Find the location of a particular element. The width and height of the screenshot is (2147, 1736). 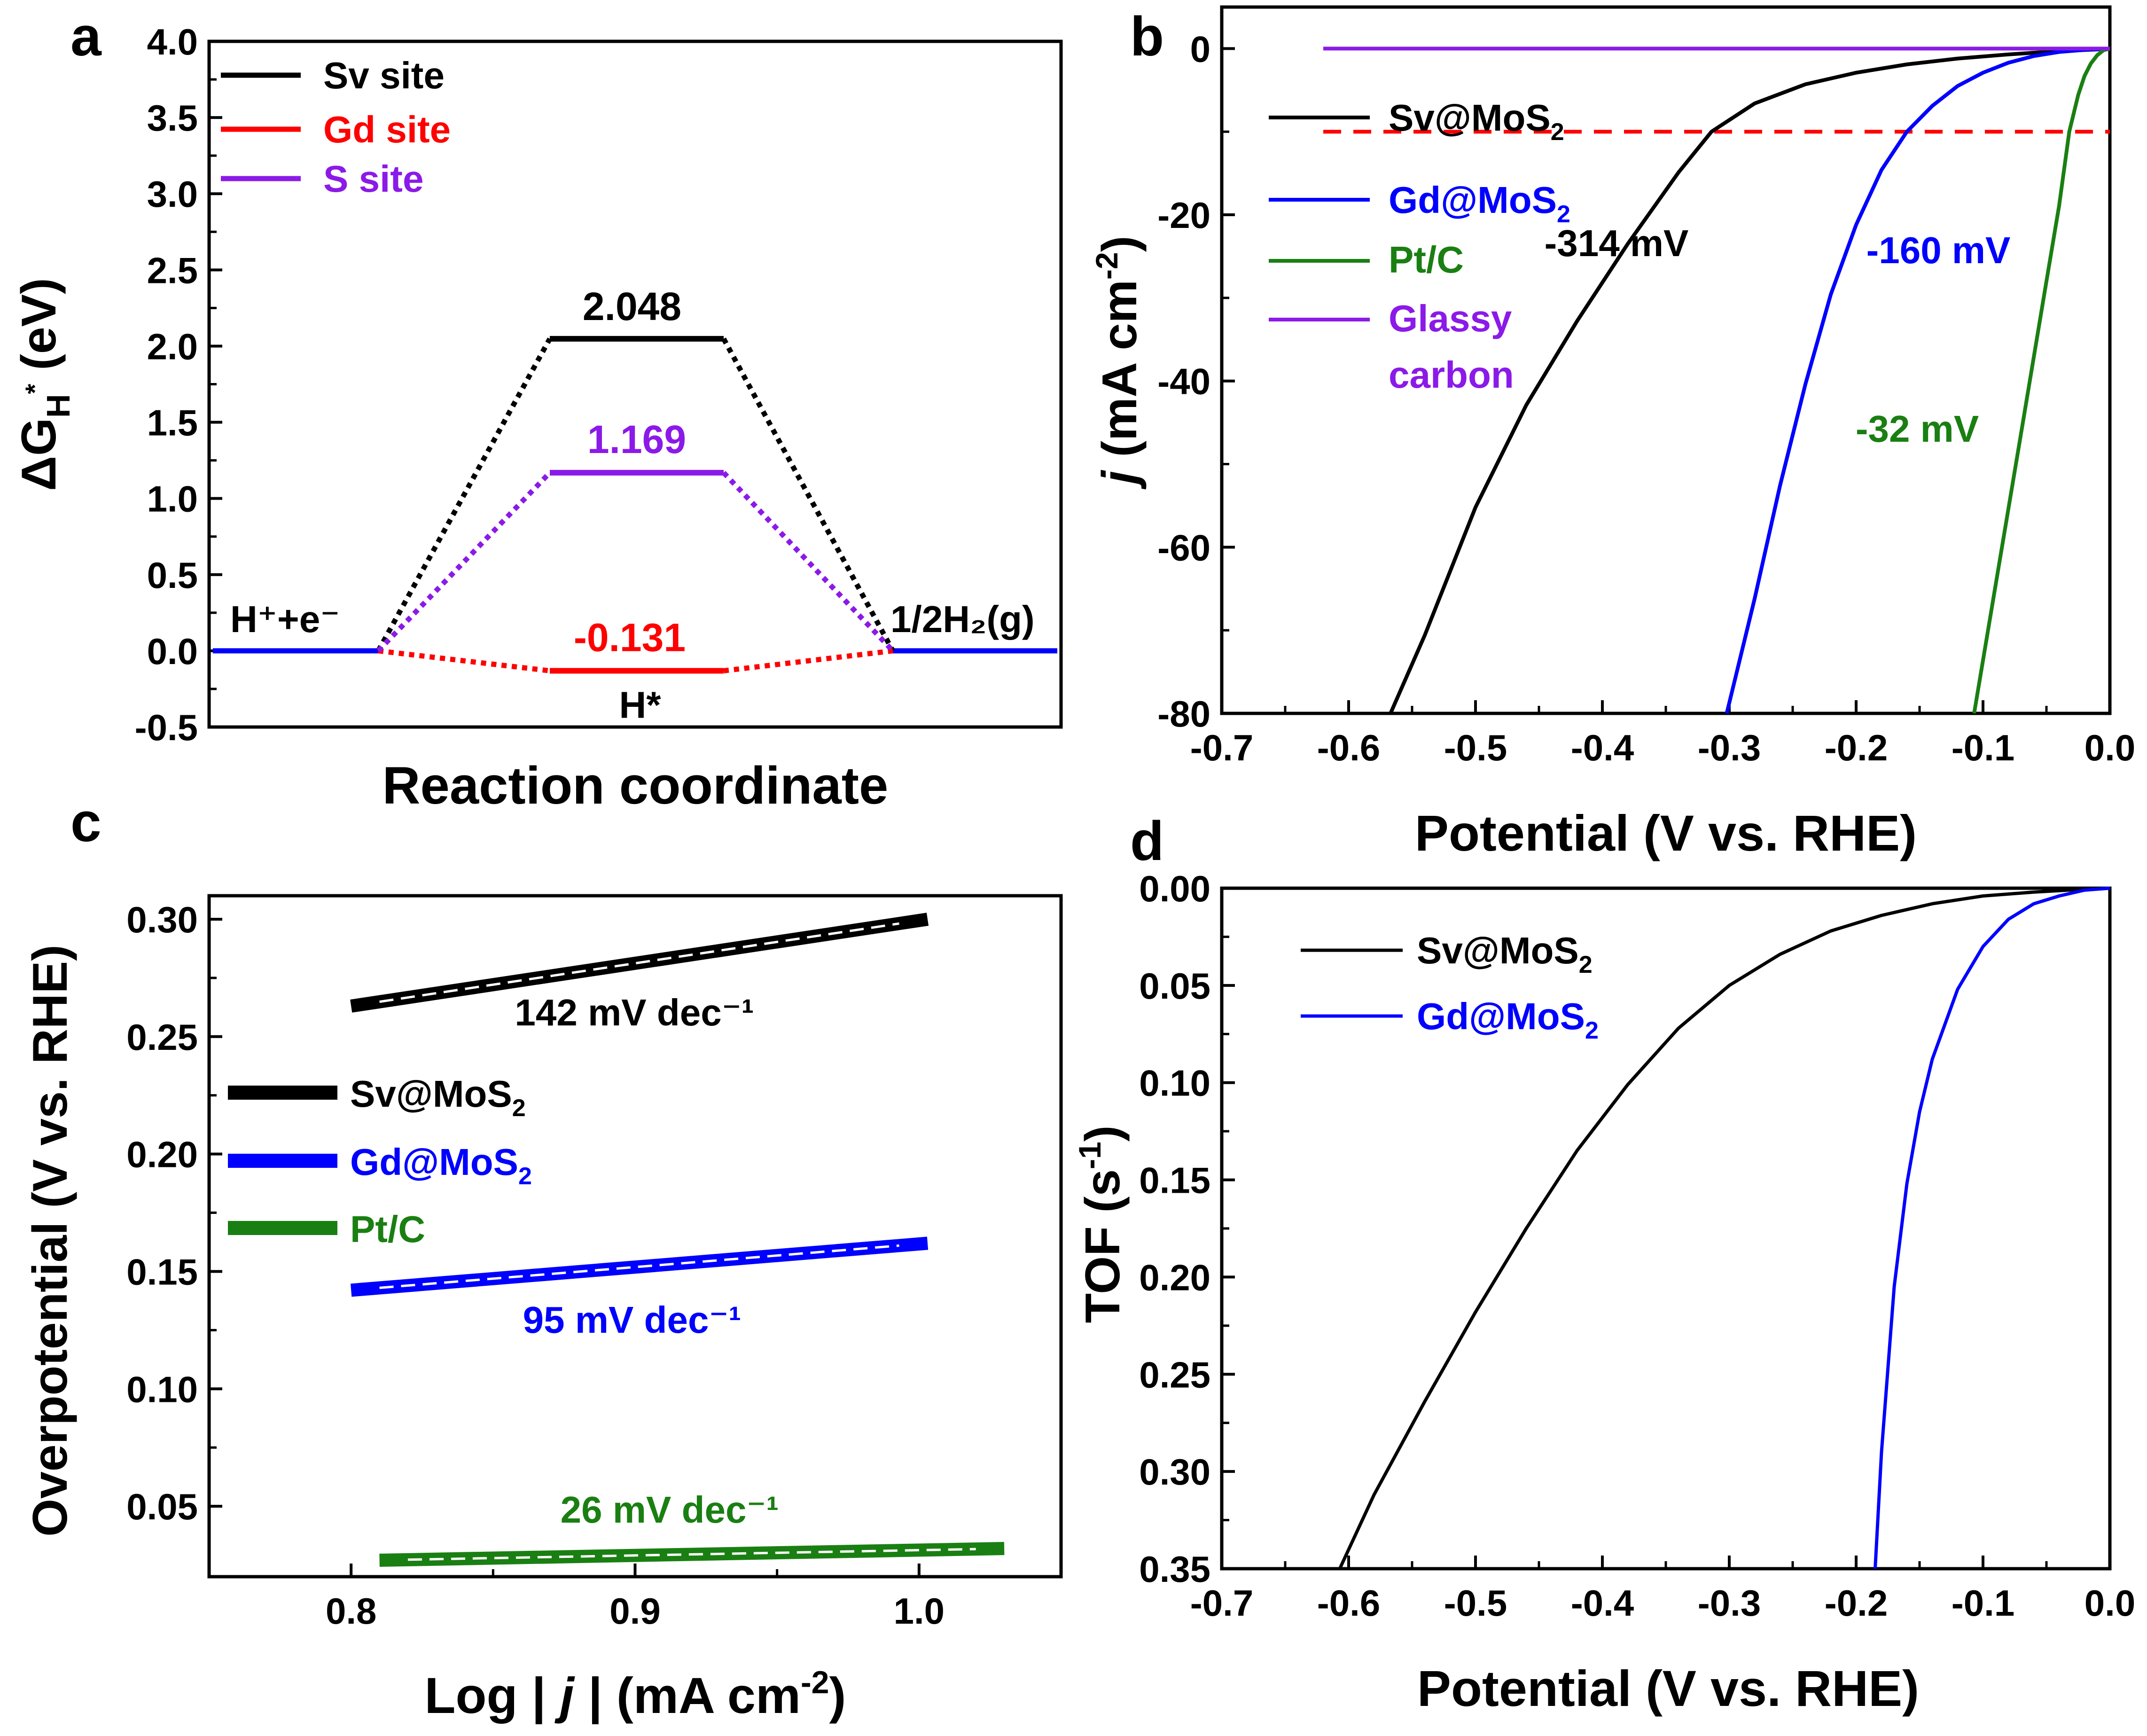

y-axis-label: TOF (s-1) is located at coordinates (1101, 1224).